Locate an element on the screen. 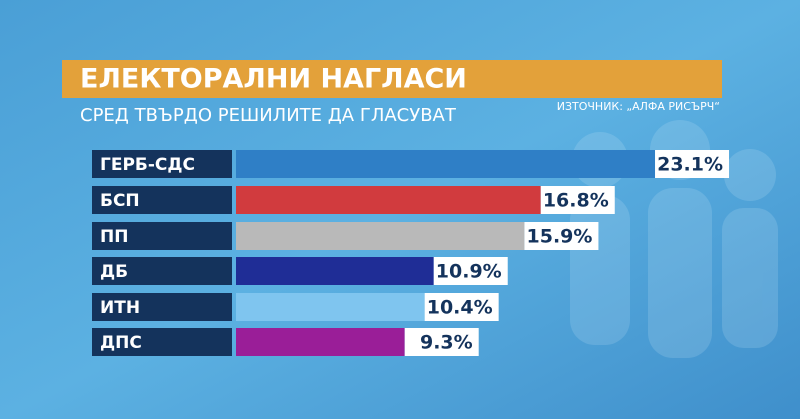 The width and height of the screenshot is (800, 419). category-label: ГЕРБ-СДС is located at coordinates (147, 165).